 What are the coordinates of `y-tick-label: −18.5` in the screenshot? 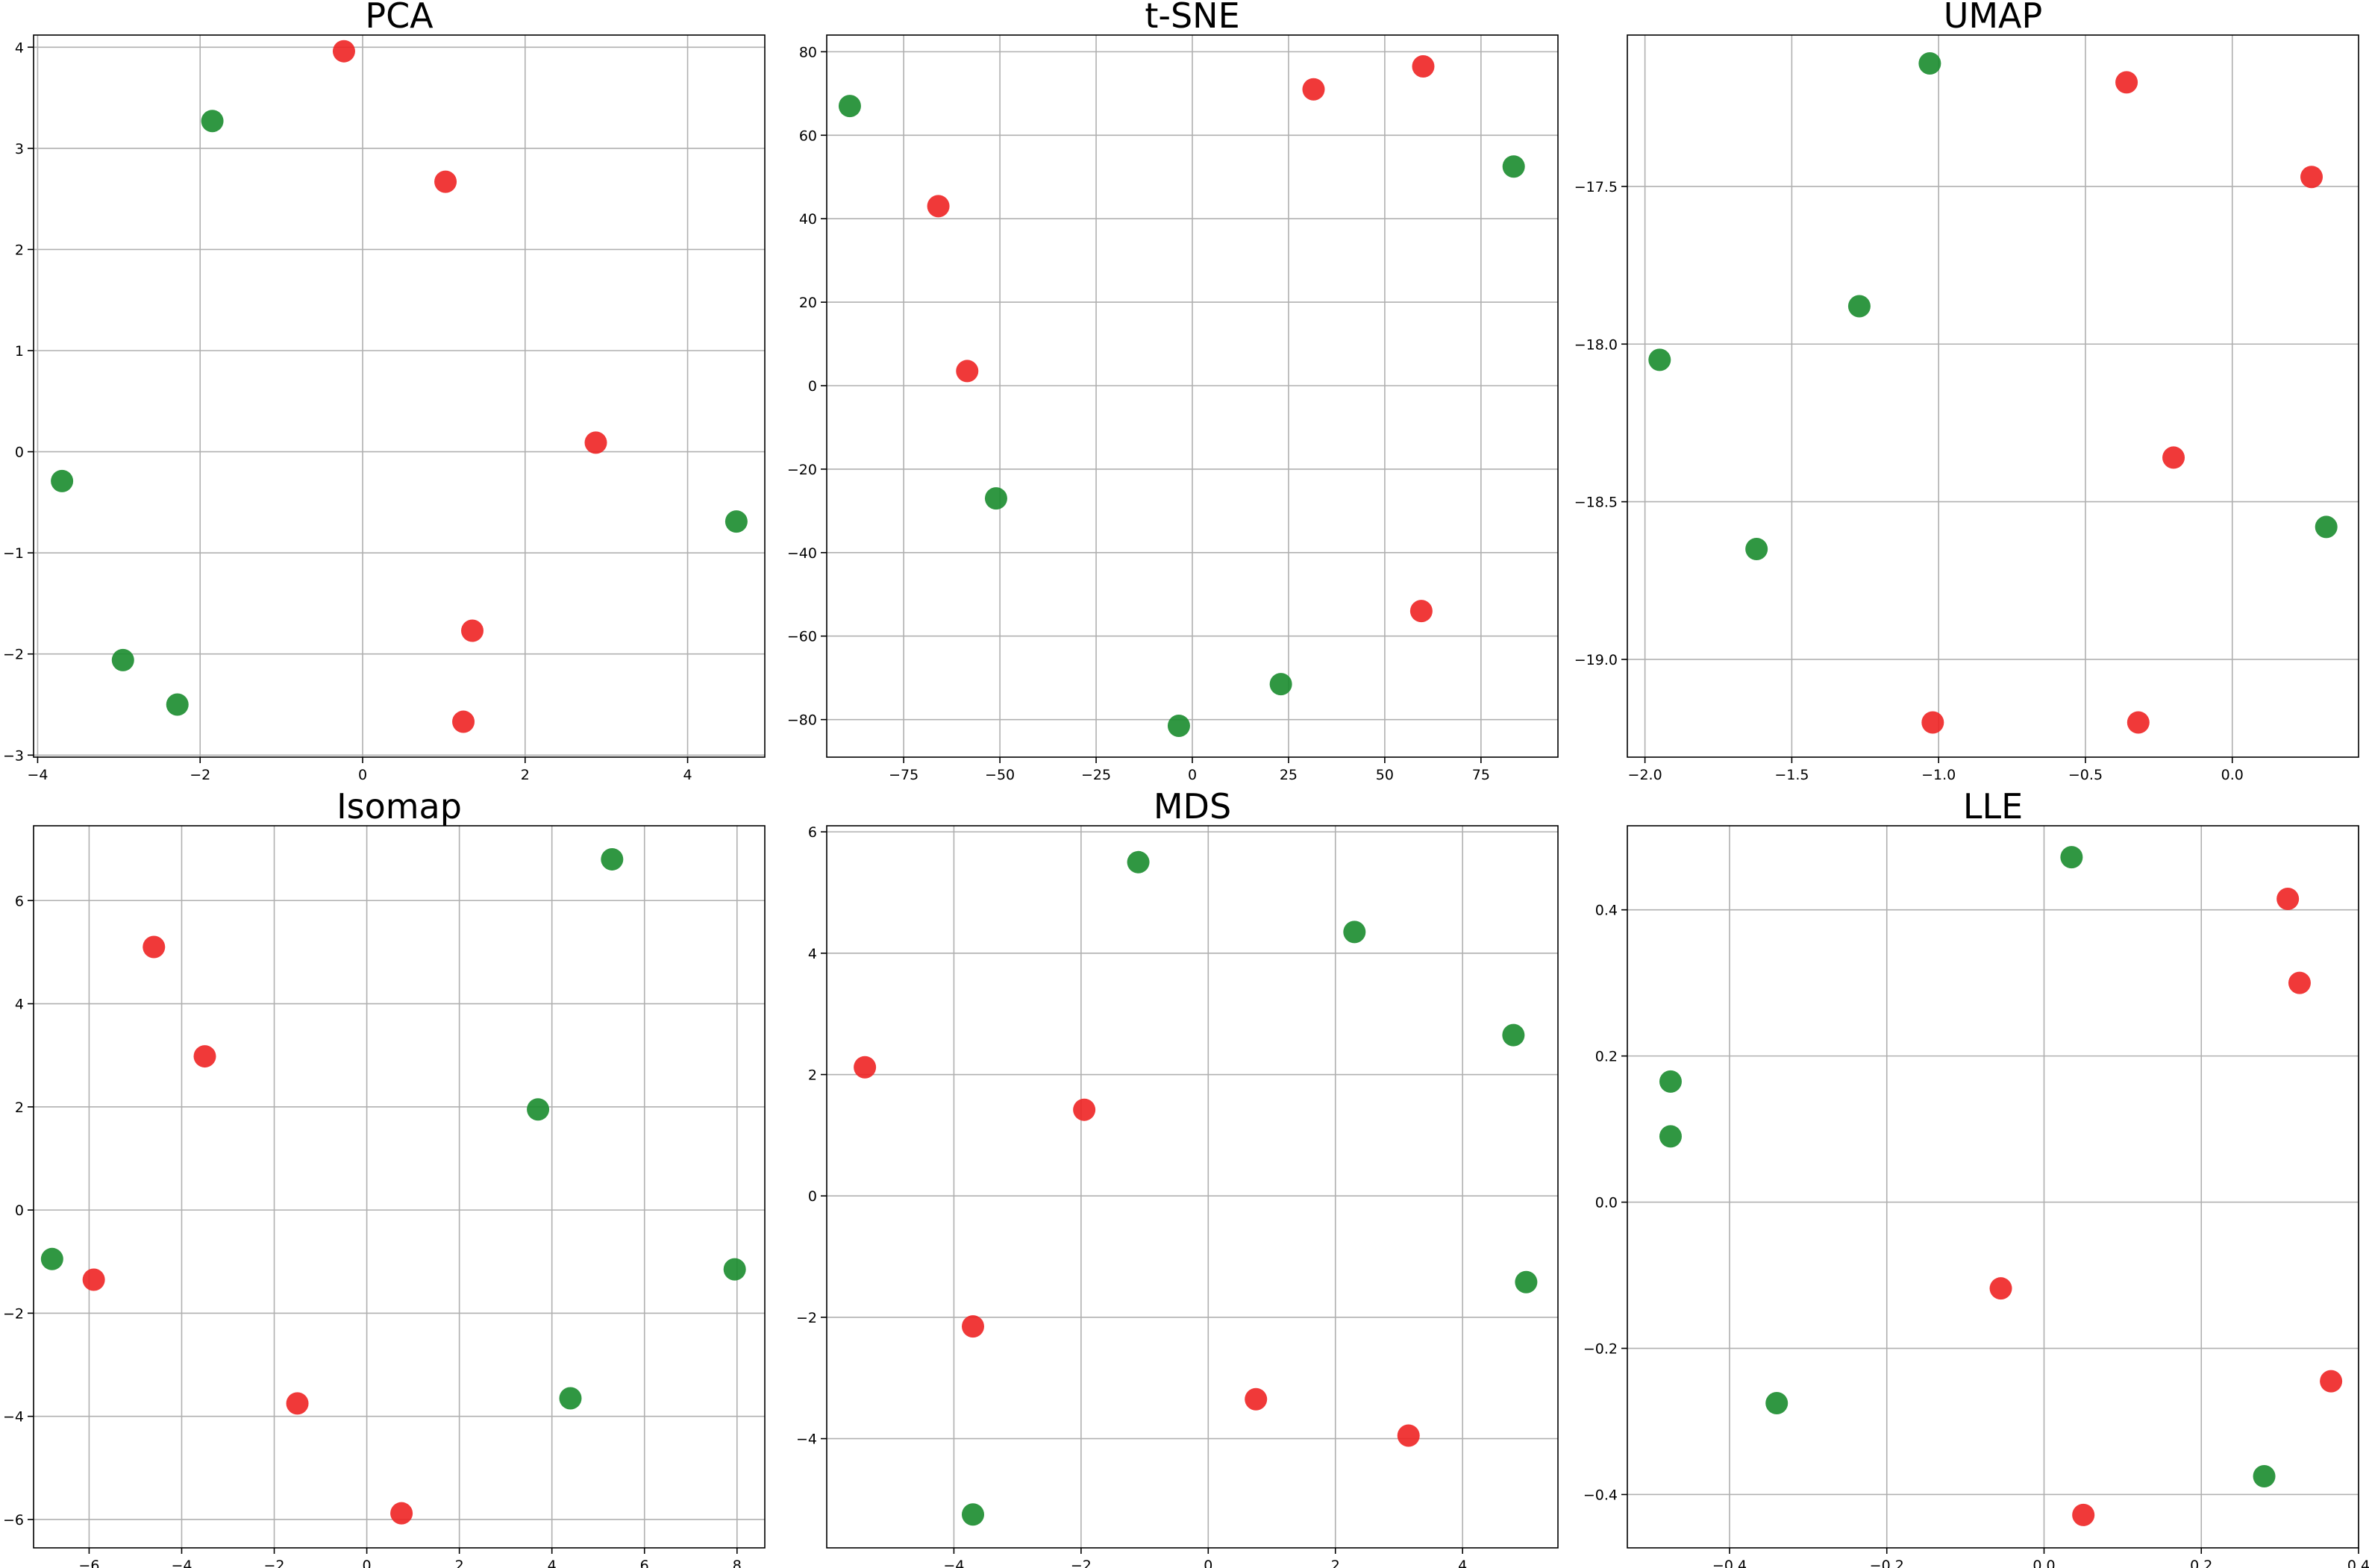 It's located at (1596, 503).